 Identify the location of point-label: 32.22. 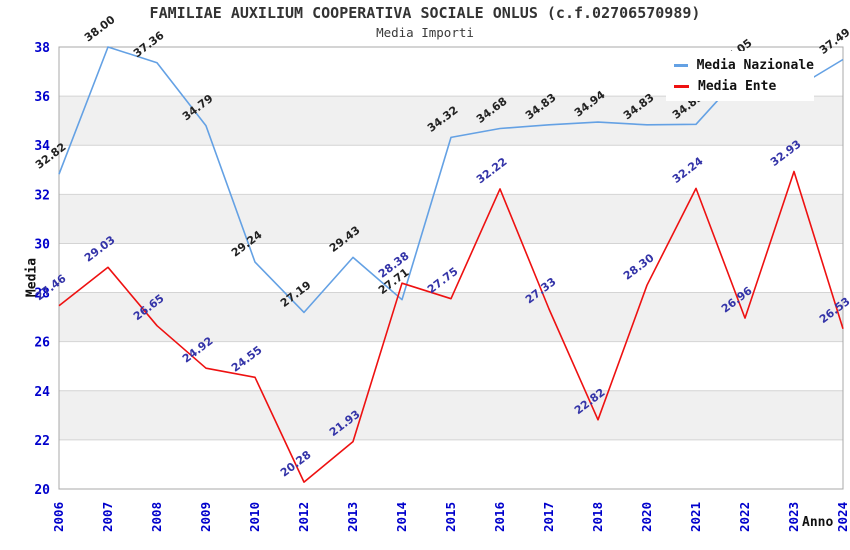
(492, 170).